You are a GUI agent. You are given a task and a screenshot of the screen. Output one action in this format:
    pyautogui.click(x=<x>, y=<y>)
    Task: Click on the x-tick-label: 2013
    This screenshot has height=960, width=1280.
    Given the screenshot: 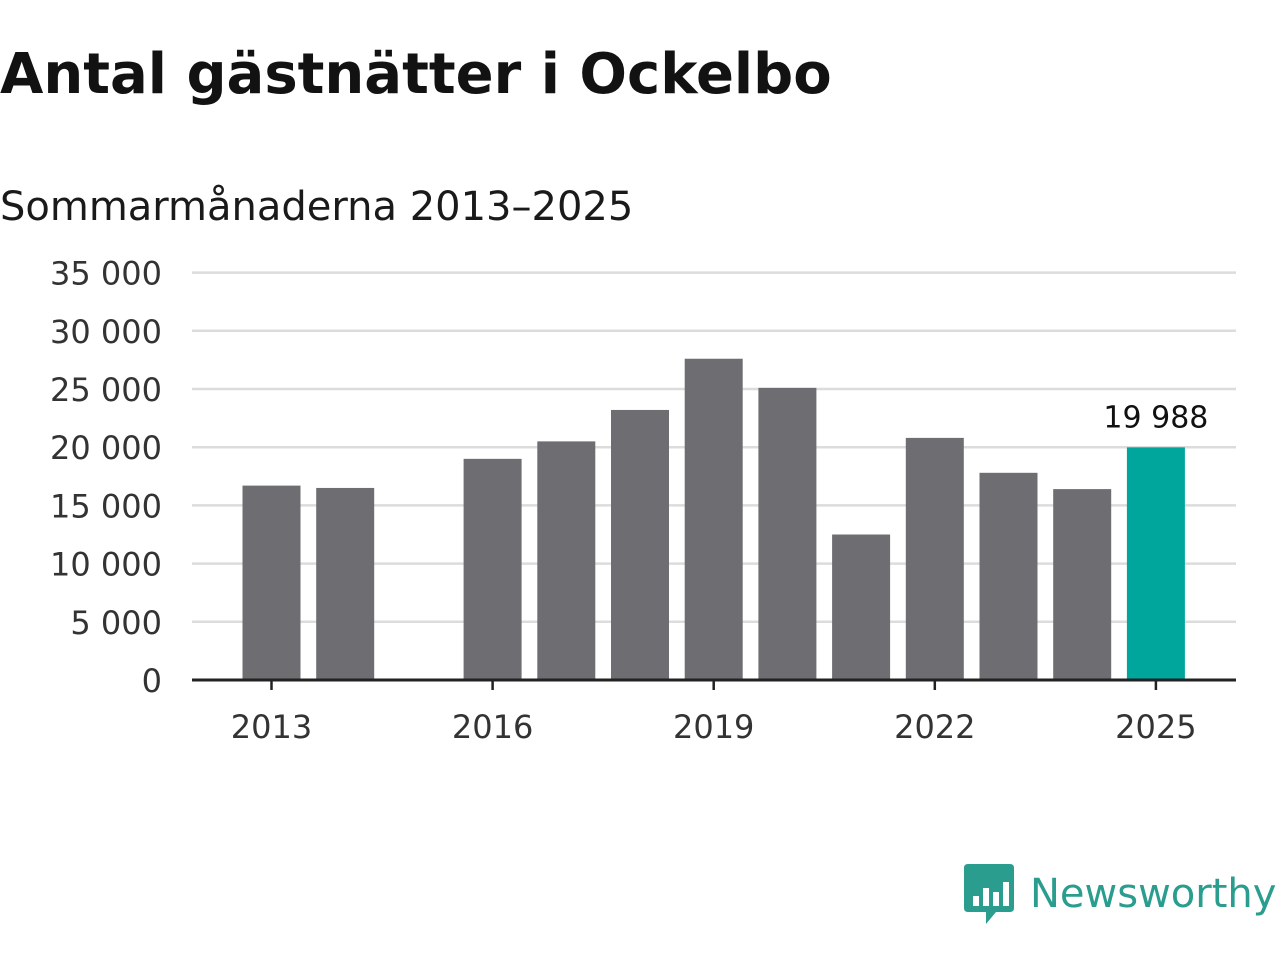 What is the action you would take?
    pyautogui.click(x=271, y=727)
    